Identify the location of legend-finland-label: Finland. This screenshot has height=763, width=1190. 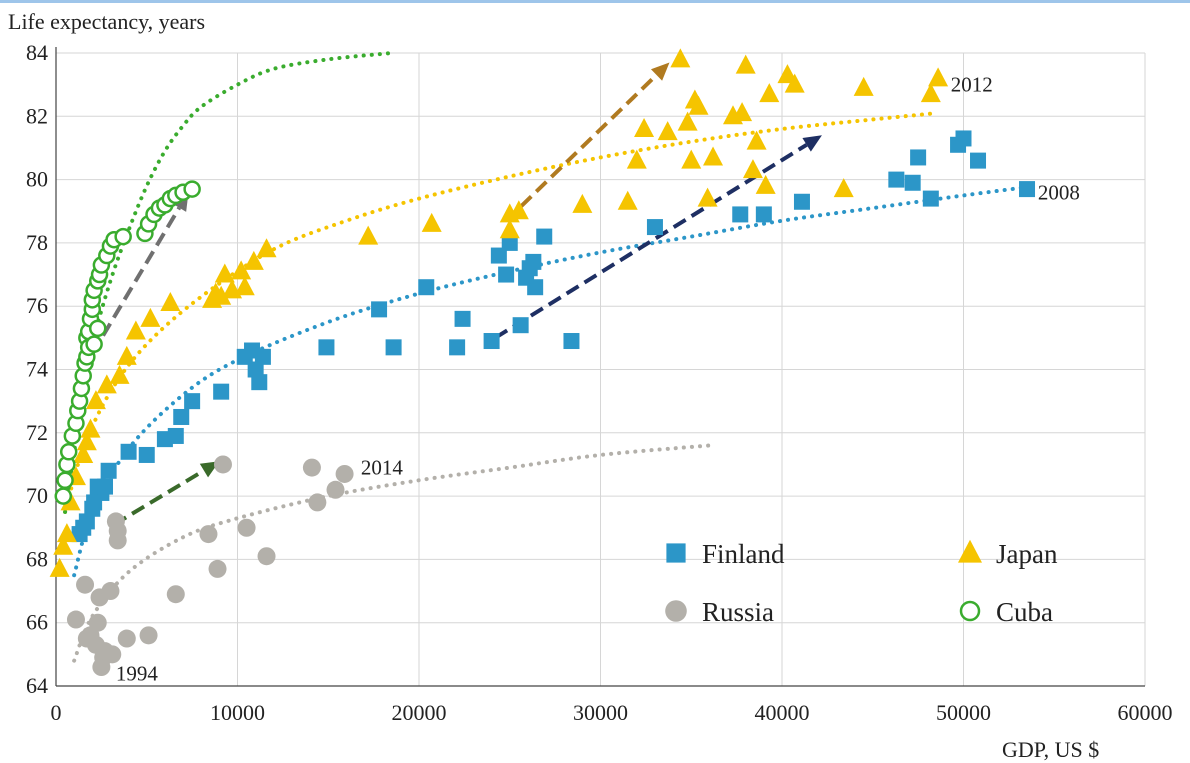
(743, 554).